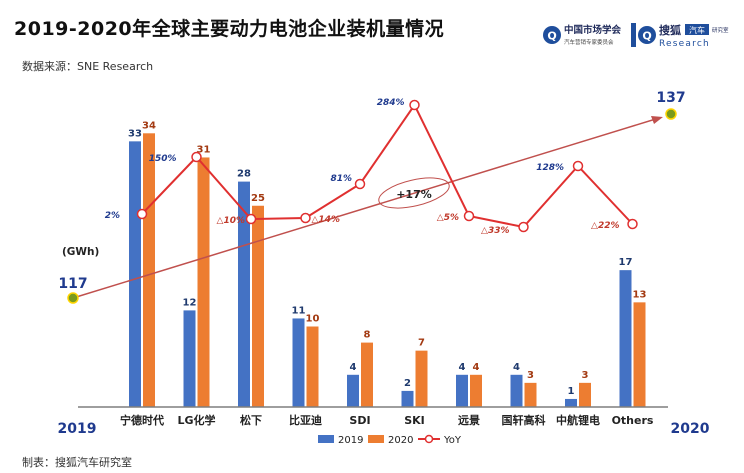 Image resolution: width=744 pixels, height=473 pixels. I want to click on growth-ellipse, so click(414, 193).